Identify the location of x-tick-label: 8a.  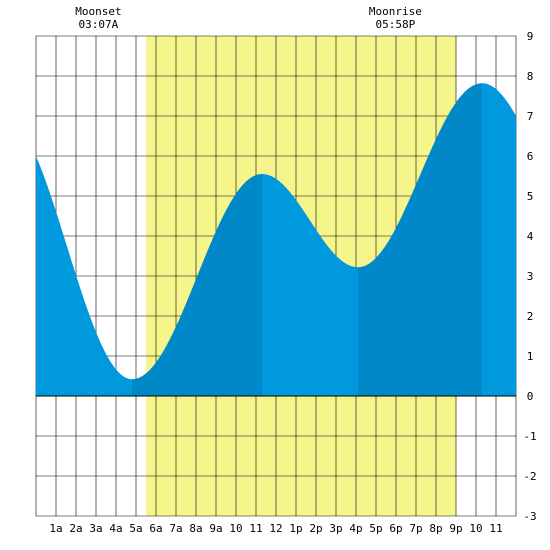
(195, 528).